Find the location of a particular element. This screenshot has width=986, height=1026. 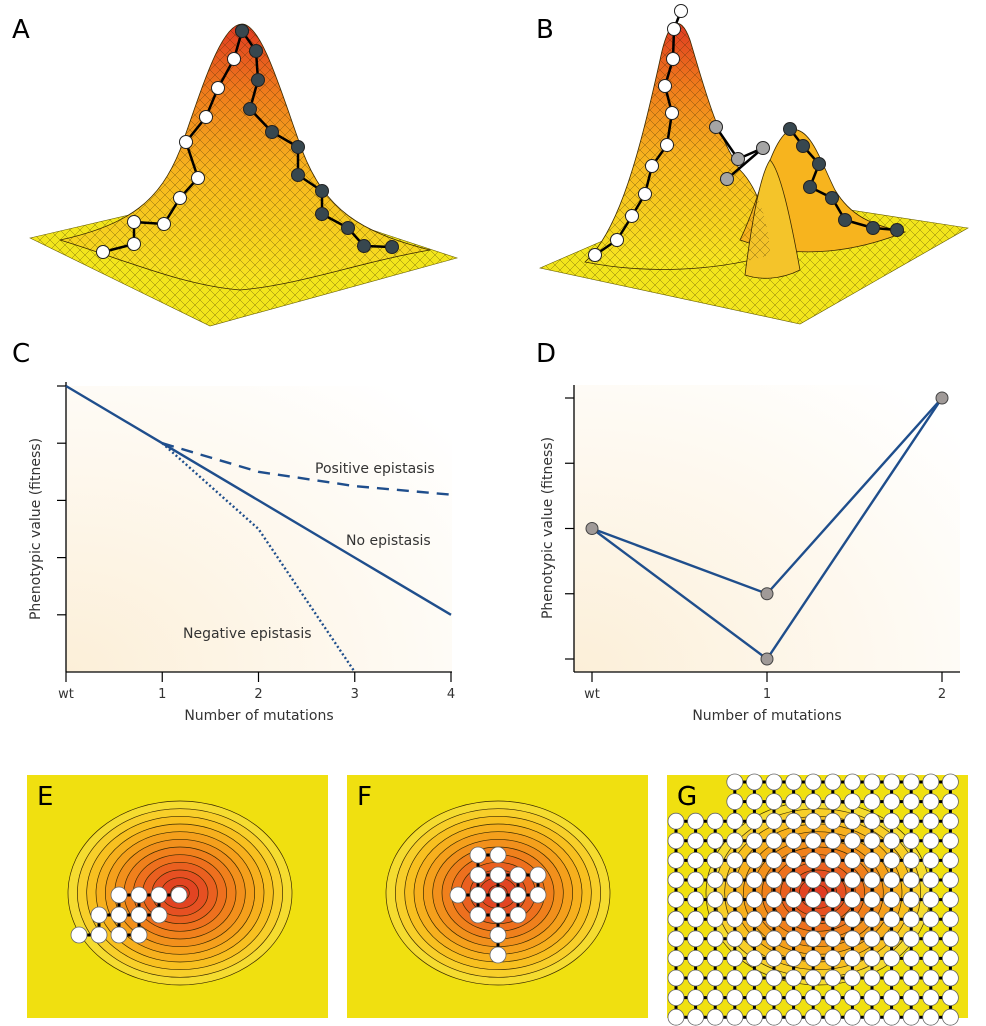

data-point is located at coordinates (592, 528).